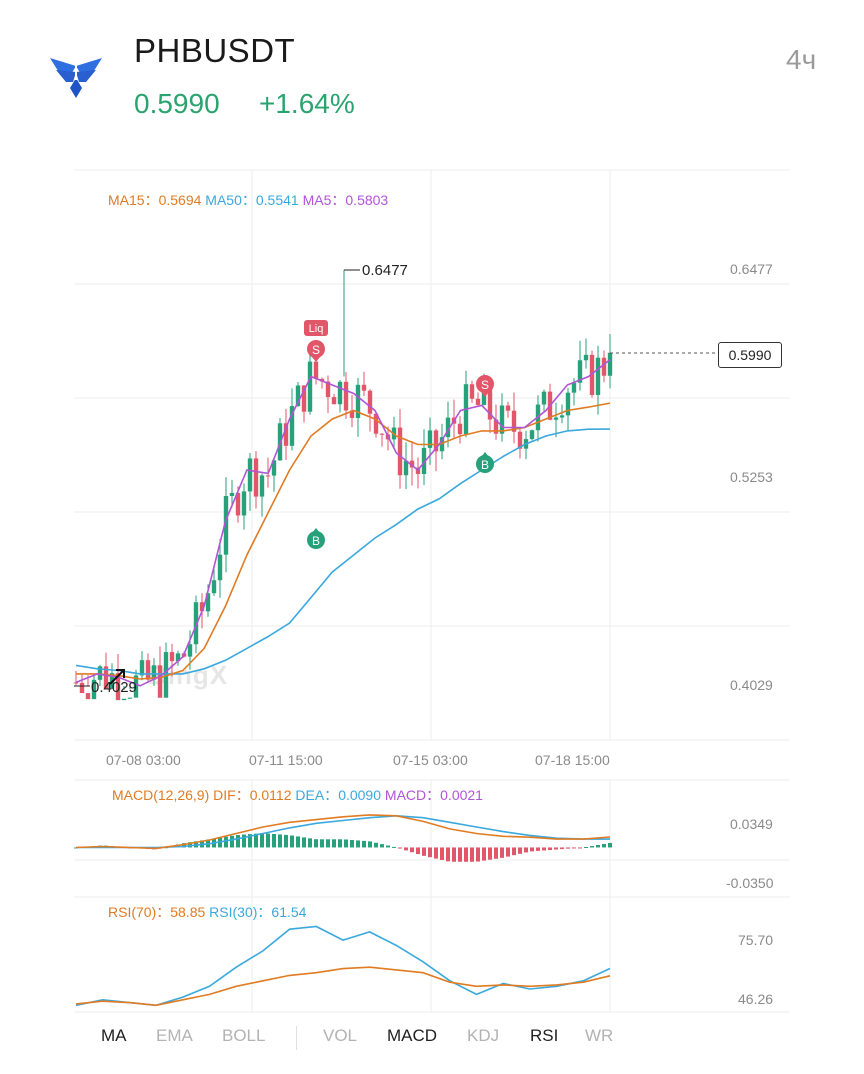  I want to click on ma-legend: MA15：0.5694 MA50：0.5541 MA5：0.5803, so click(248, 200).